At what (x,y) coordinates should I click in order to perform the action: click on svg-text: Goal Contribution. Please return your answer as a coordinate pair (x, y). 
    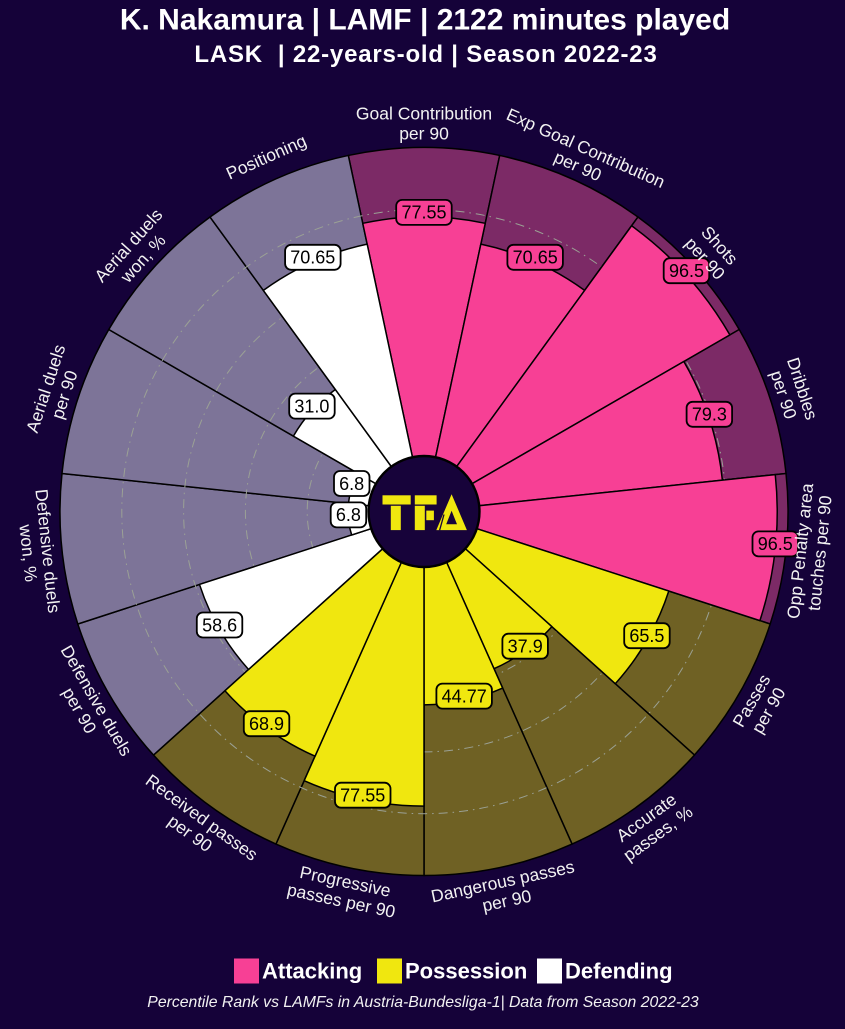
    Looking at the image, I should click on (424, 114).